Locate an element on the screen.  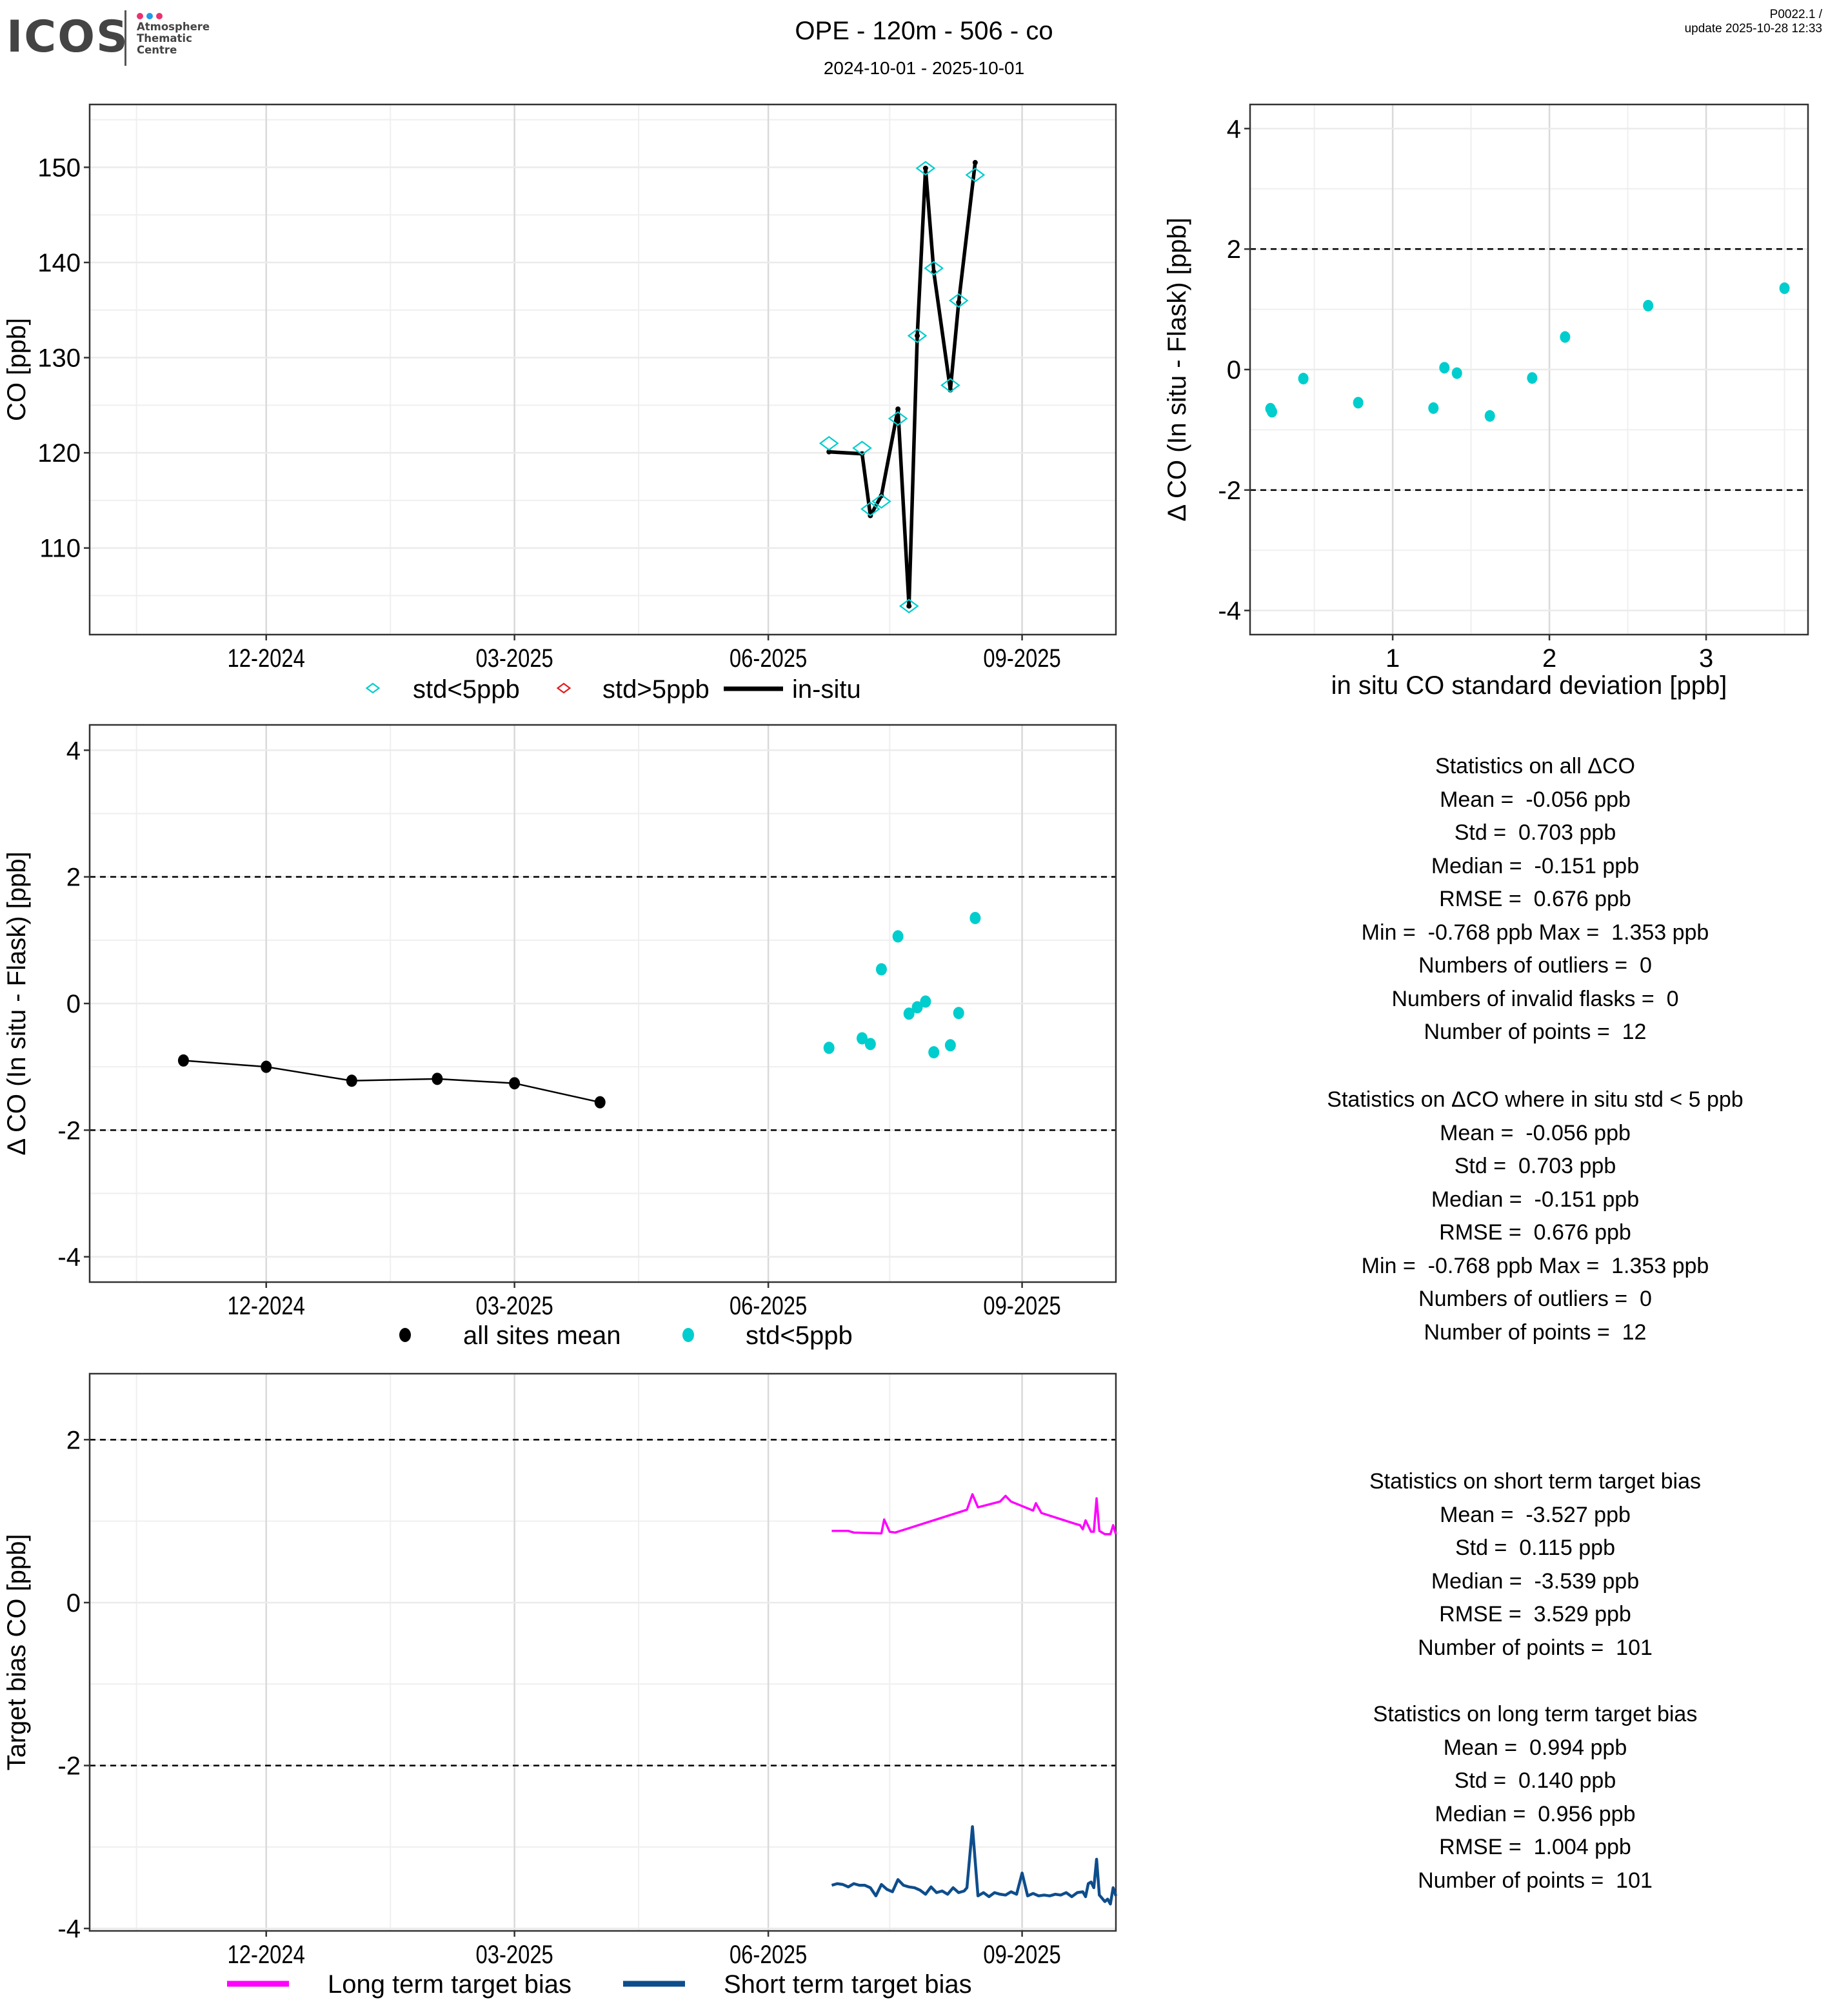
version-info: P0022.1 / update 2025-10-28 12:33 is located at coordinates (1753, 22).